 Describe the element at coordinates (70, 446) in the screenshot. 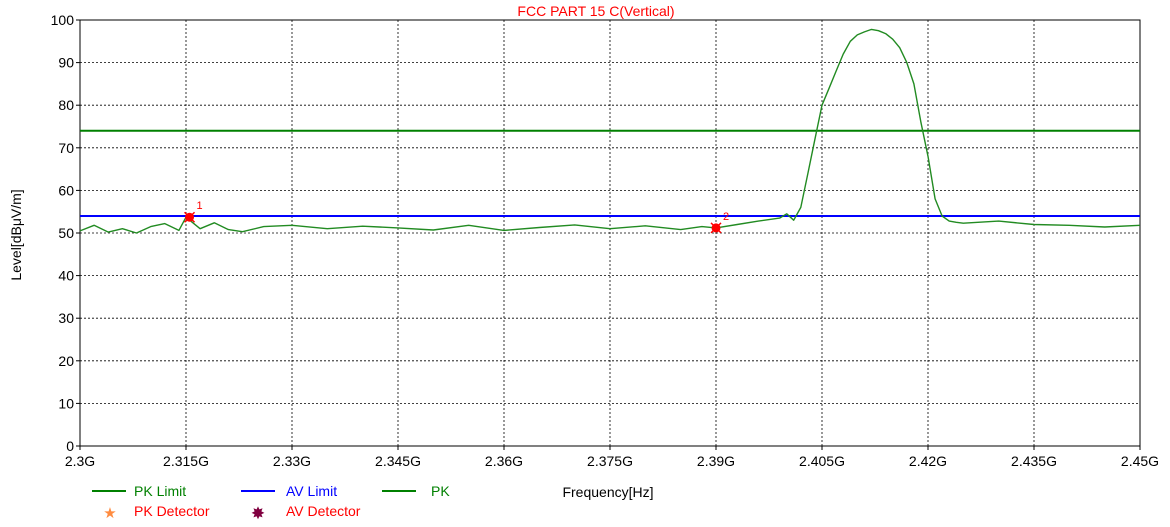

I see `y-tick-label: 0` at that location.